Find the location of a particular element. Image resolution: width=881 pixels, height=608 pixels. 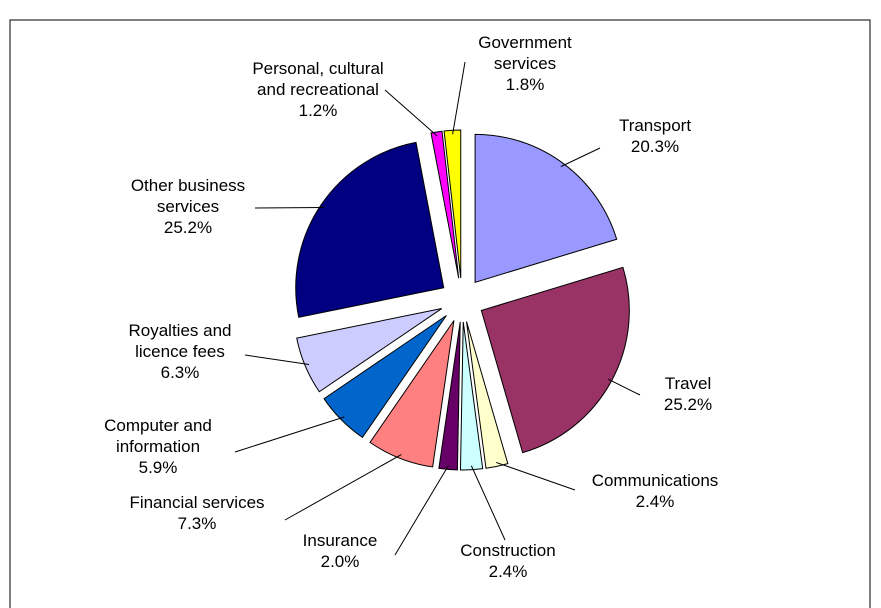

slice-label: Other business services 25.2% is located at coordinates (188, 206).